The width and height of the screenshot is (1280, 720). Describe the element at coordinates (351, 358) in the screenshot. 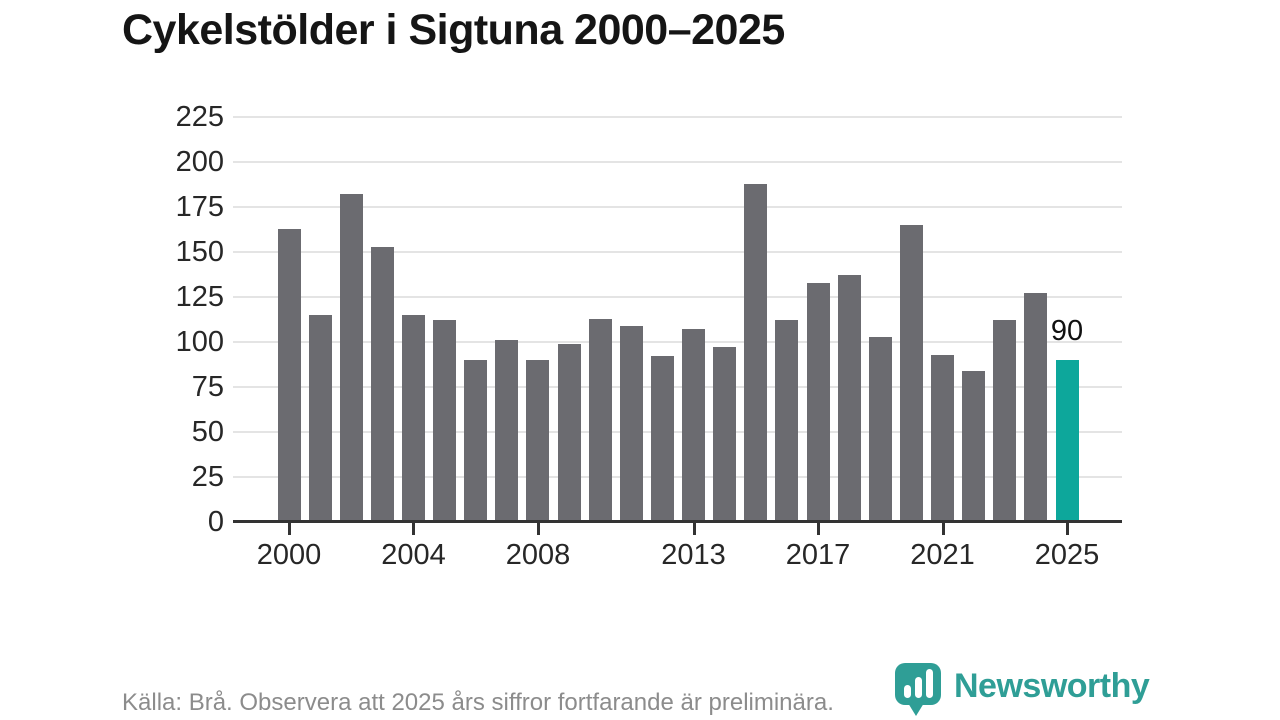

I see `bar-2002` at that location.